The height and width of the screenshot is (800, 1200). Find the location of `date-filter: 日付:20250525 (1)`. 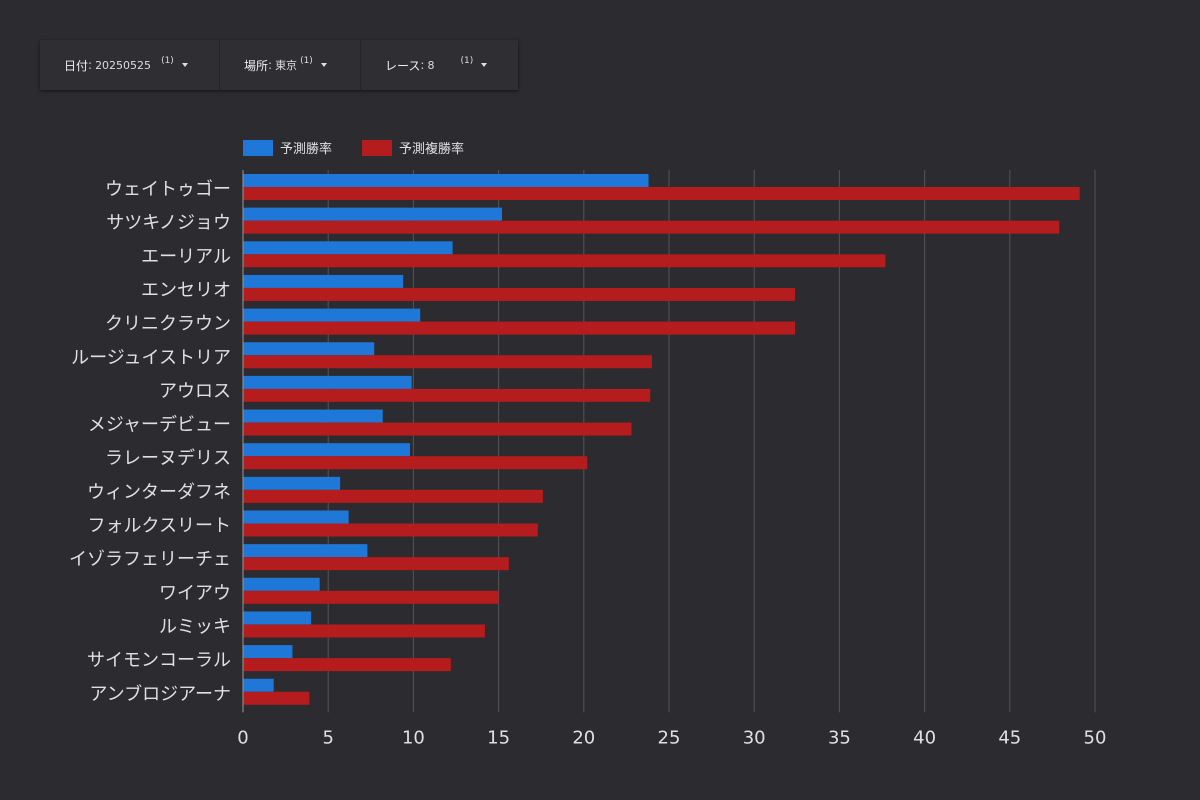

date-filter: 日付:20250525 (1) is located at coordinates (130, 65).